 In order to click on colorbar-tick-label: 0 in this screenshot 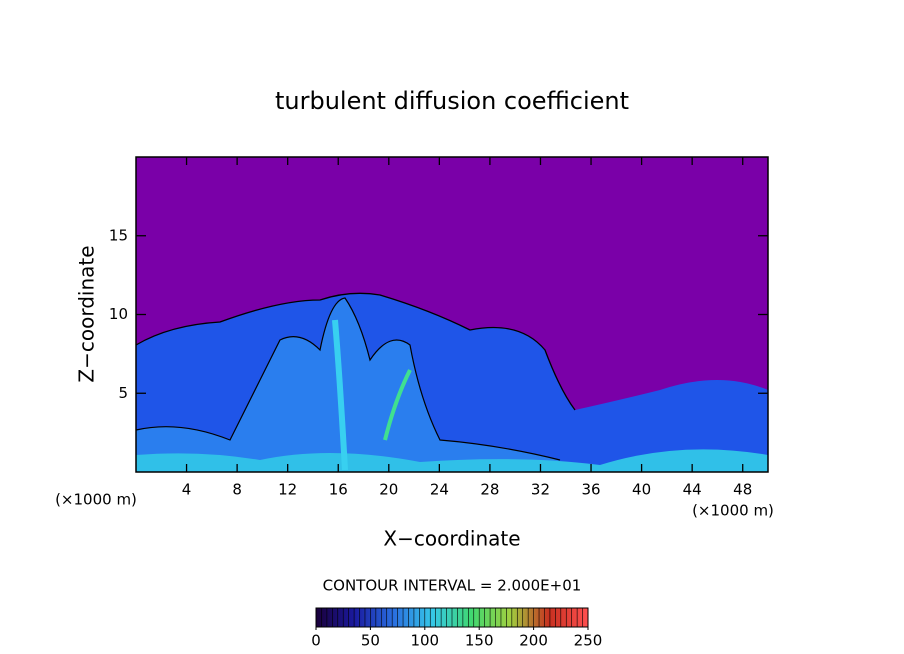, I will do `click(316, 641)`.